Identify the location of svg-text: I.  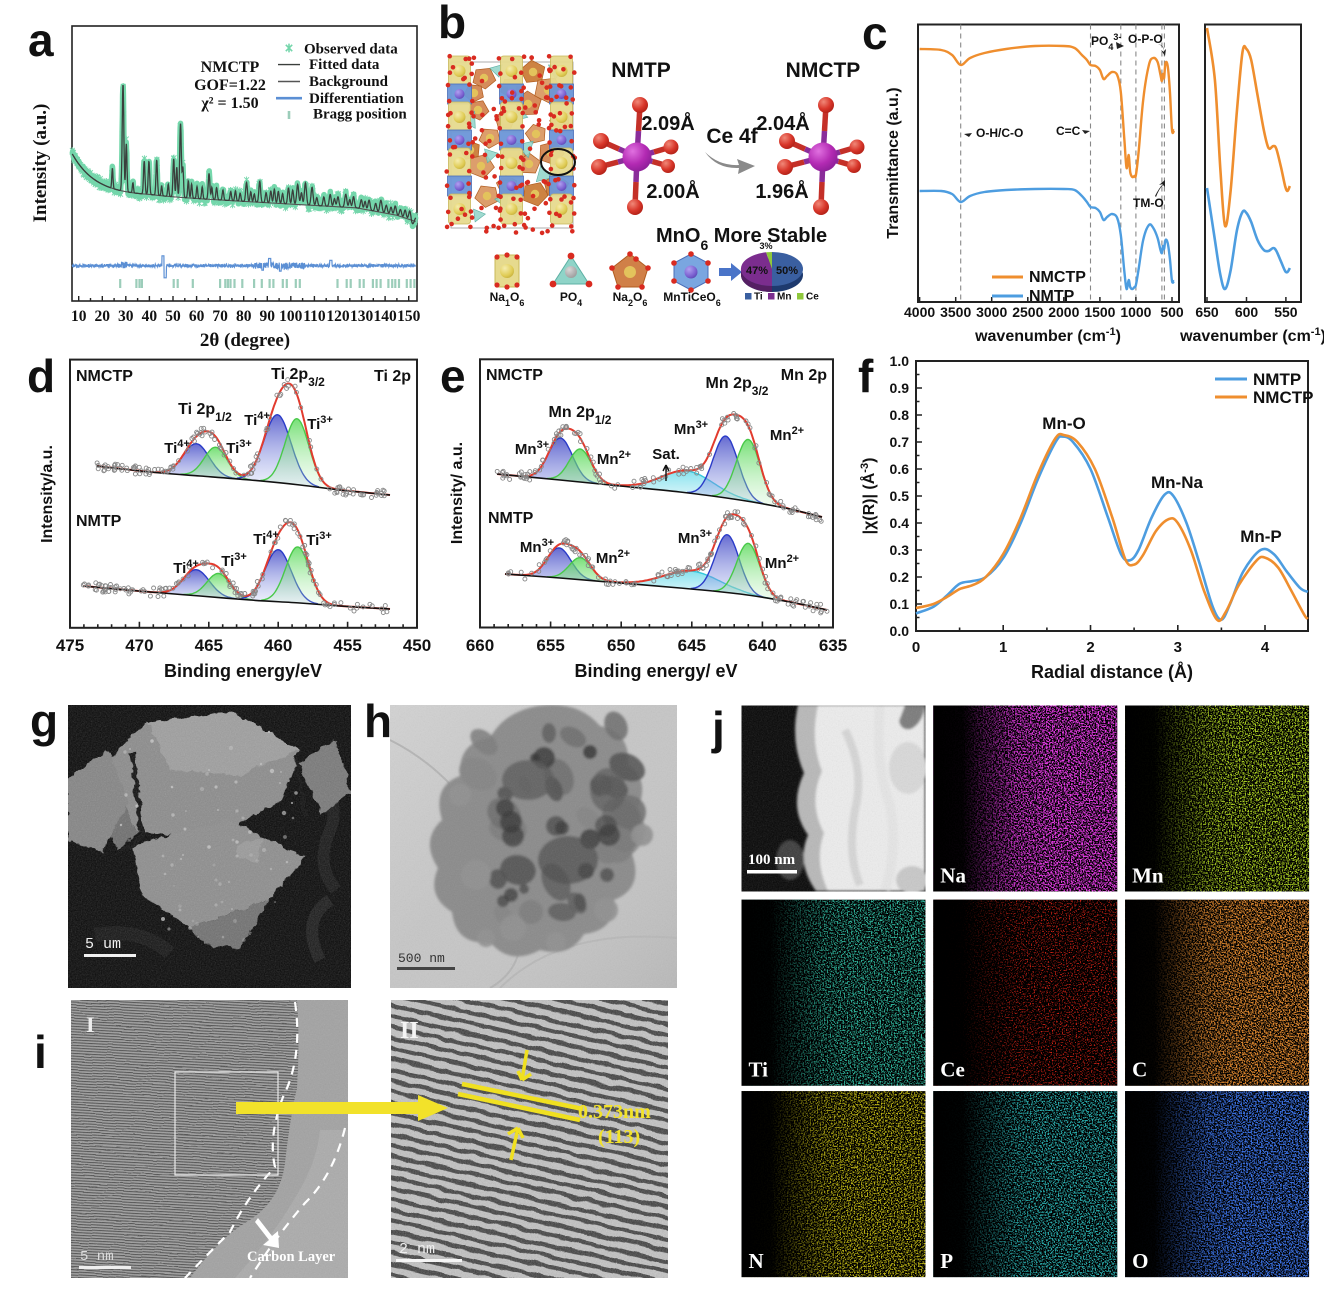
(90, 1024).